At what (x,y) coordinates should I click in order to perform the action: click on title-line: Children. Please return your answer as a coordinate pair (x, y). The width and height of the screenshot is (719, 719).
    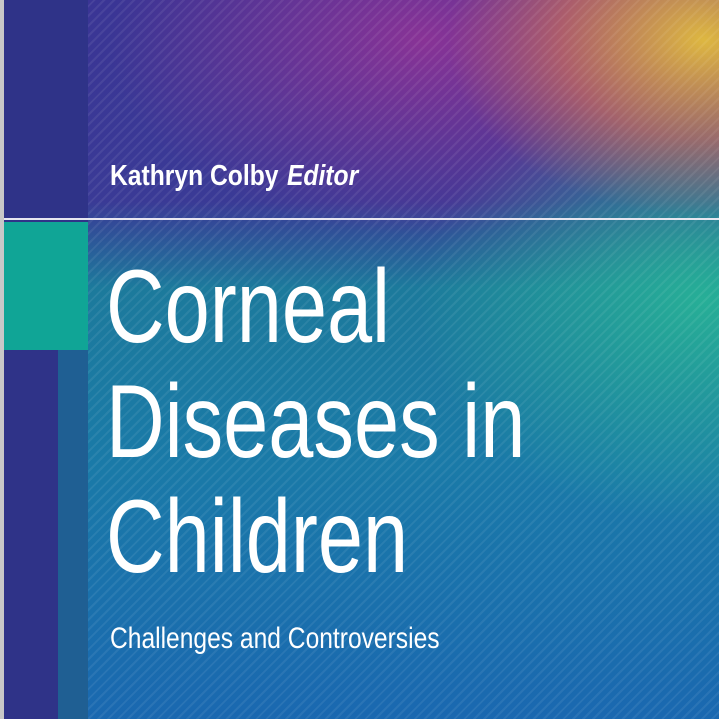
    Looking at the image, I should click on (257, 537).